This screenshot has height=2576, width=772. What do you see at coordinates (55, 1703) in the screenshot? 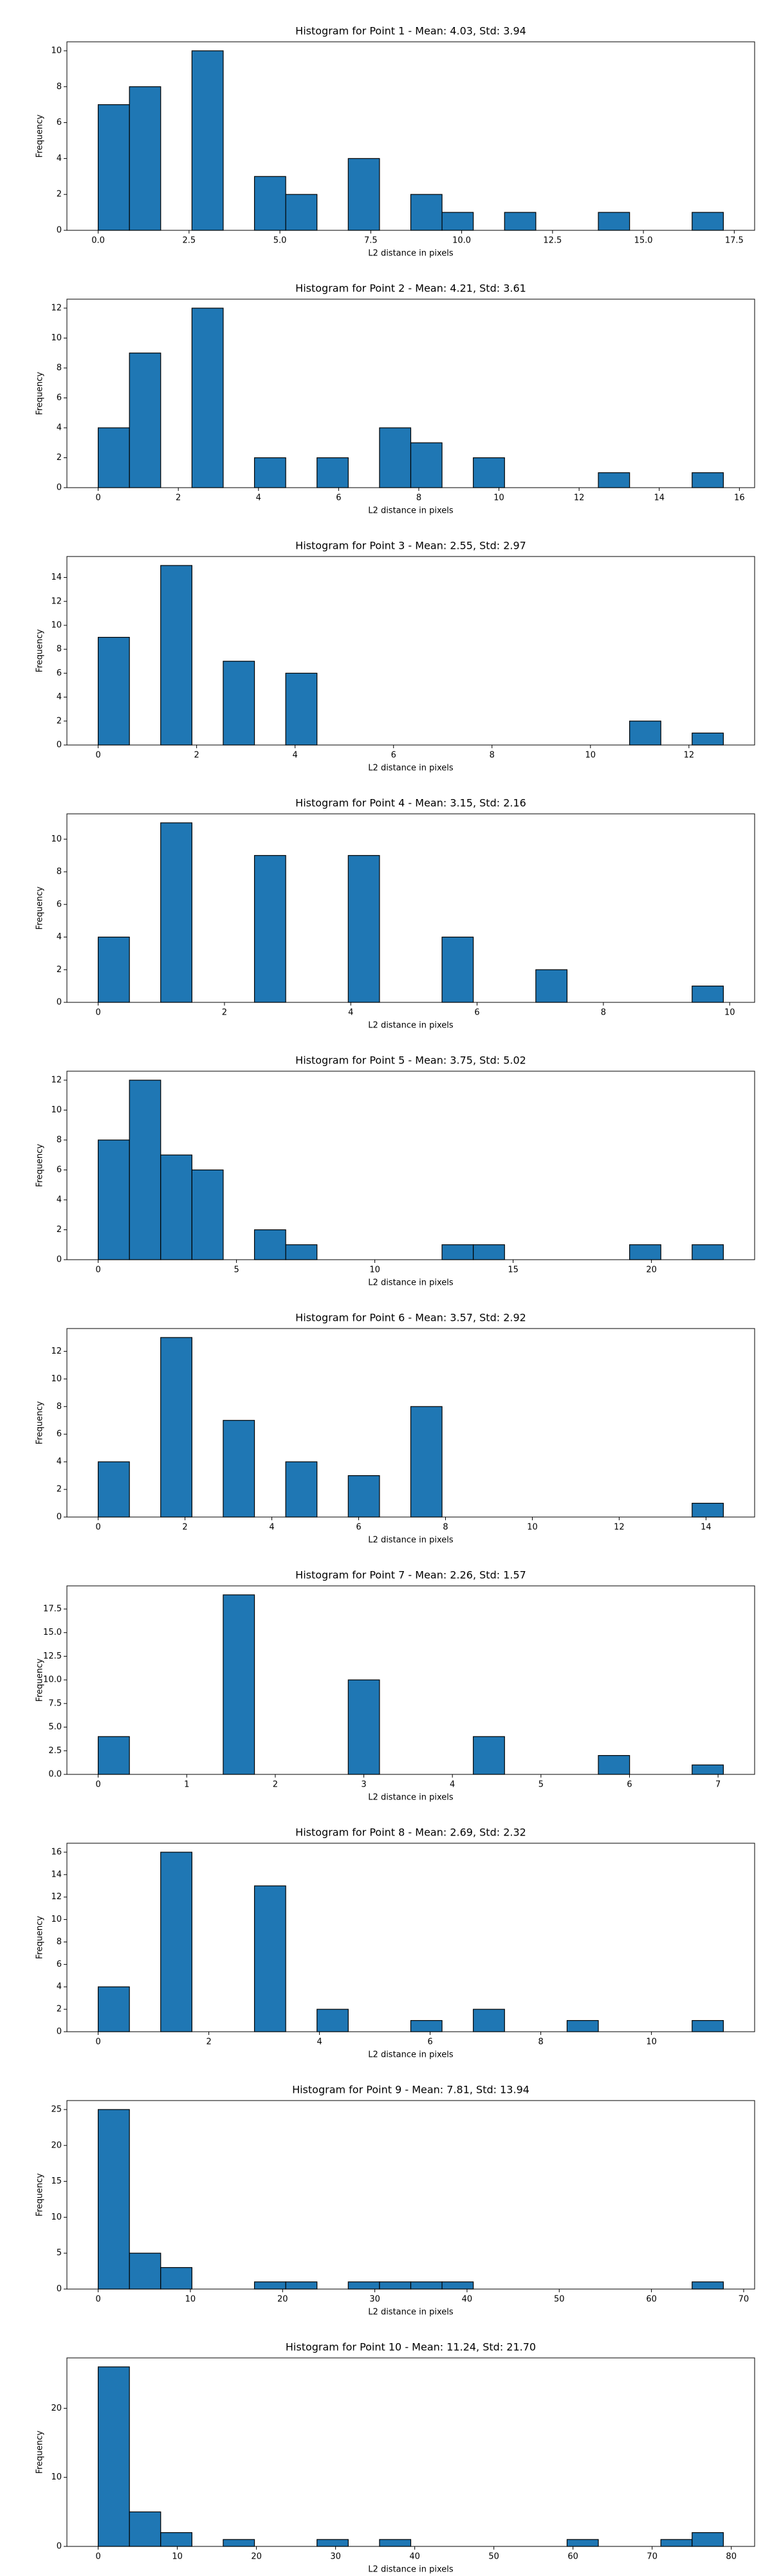
I see `y-tick-label: 7.5` at bounding box center [55, 1703].